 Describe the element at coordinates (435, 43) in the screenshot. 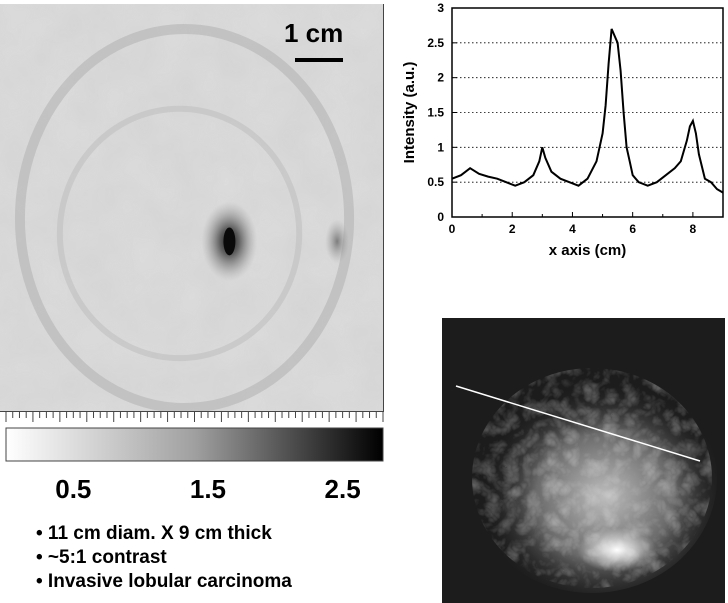

I see `y-tick-label: 2.5` at that location.